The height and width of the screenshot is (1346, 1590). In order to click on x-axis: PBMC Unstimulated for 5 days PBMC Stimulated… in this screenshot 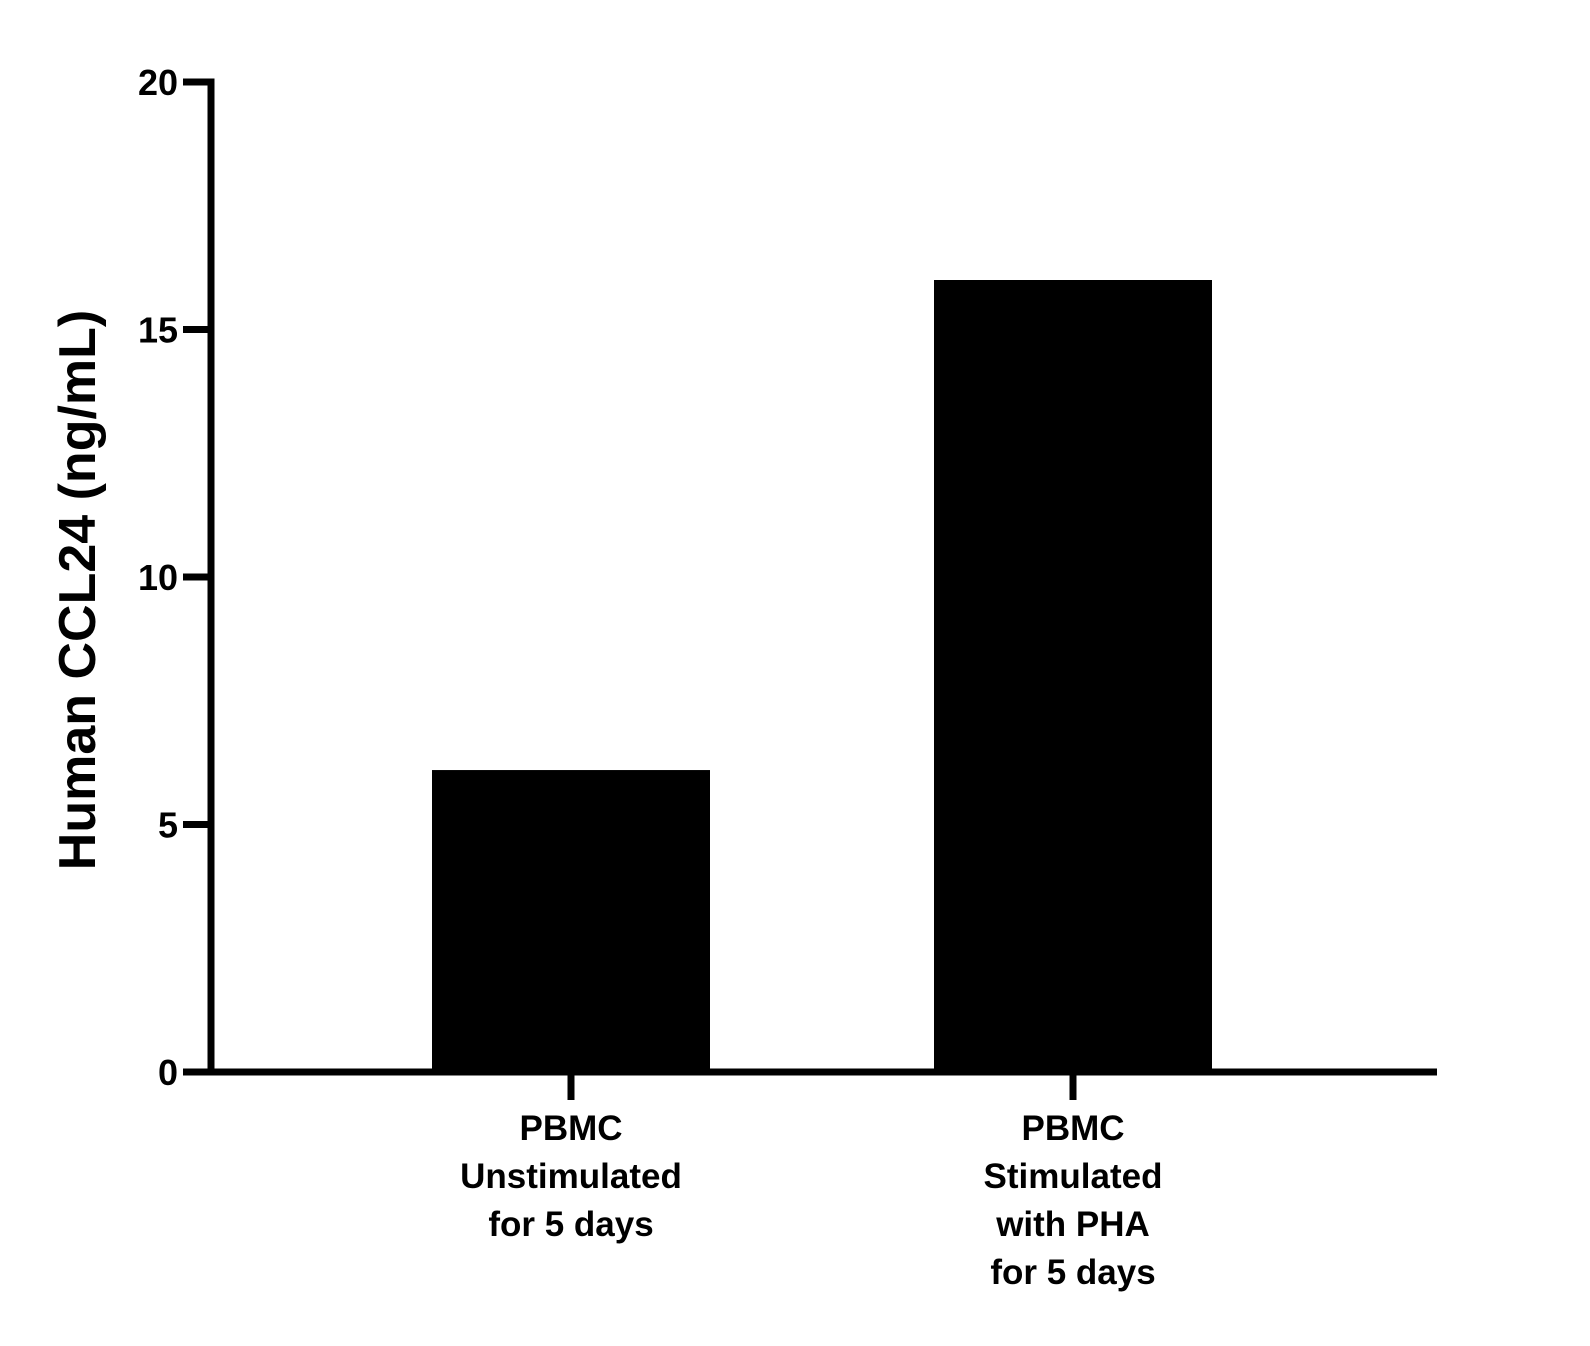, I will do `click(822, 1180)`.